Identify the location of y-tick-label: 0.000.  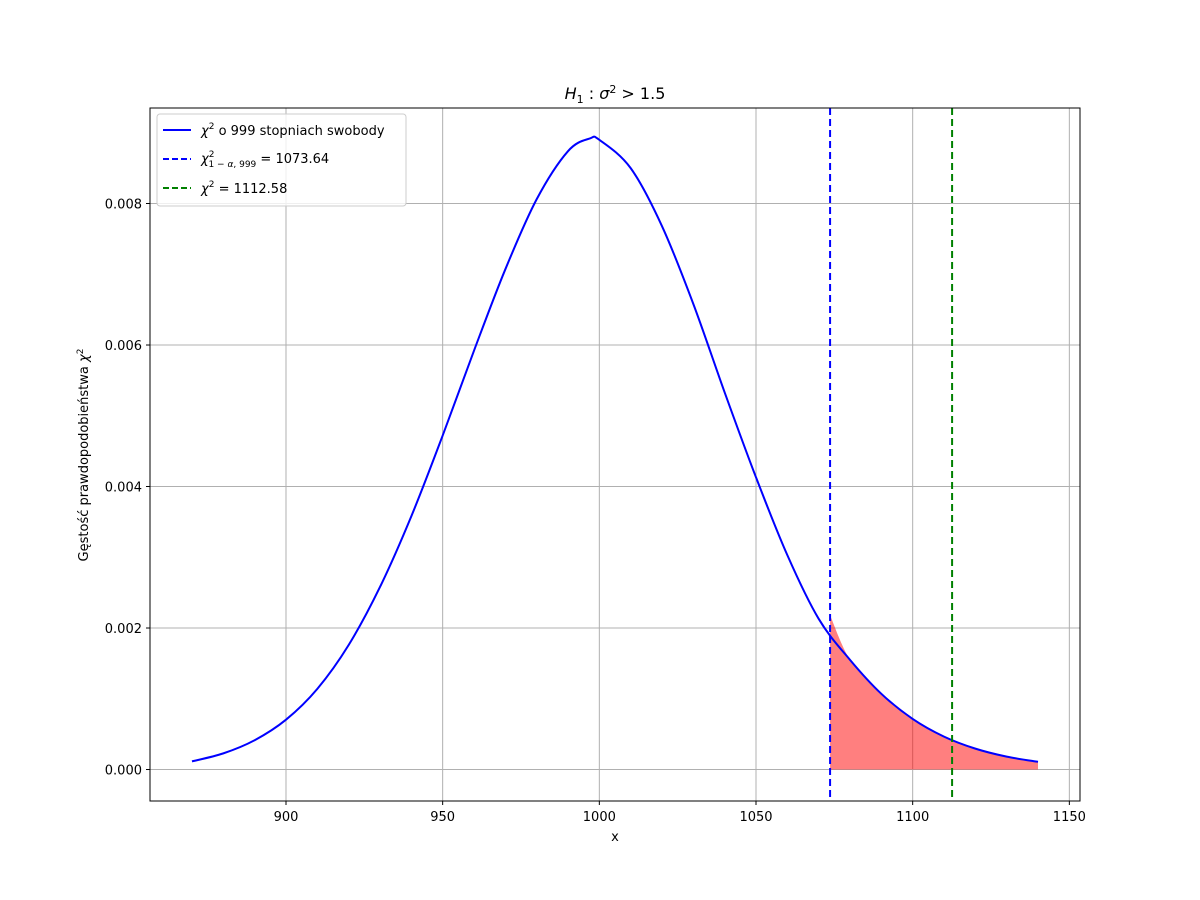
(123, 771).